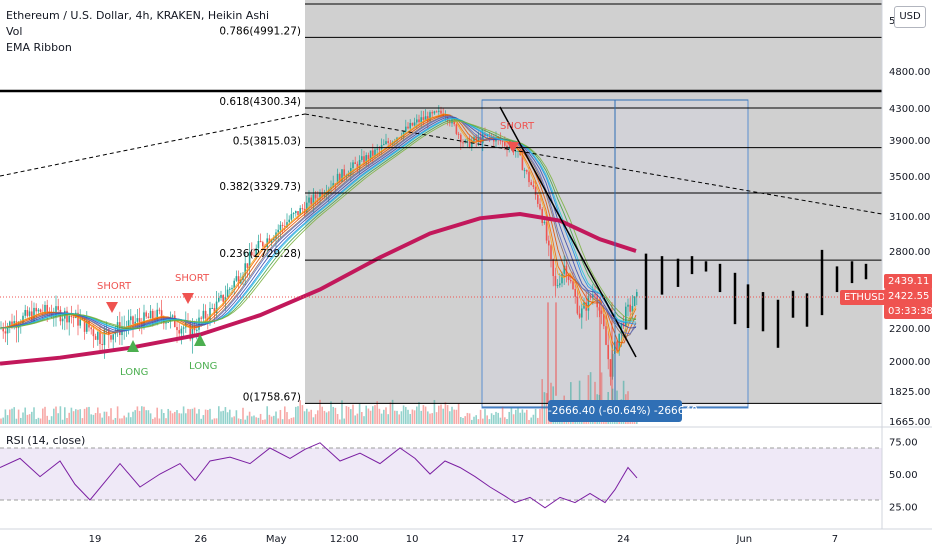 This screenshot has height=550, width=932. Describe the element at coordinates (909, 392) in the screenshot. I see `price-axis-label: 1825.00` at that location.